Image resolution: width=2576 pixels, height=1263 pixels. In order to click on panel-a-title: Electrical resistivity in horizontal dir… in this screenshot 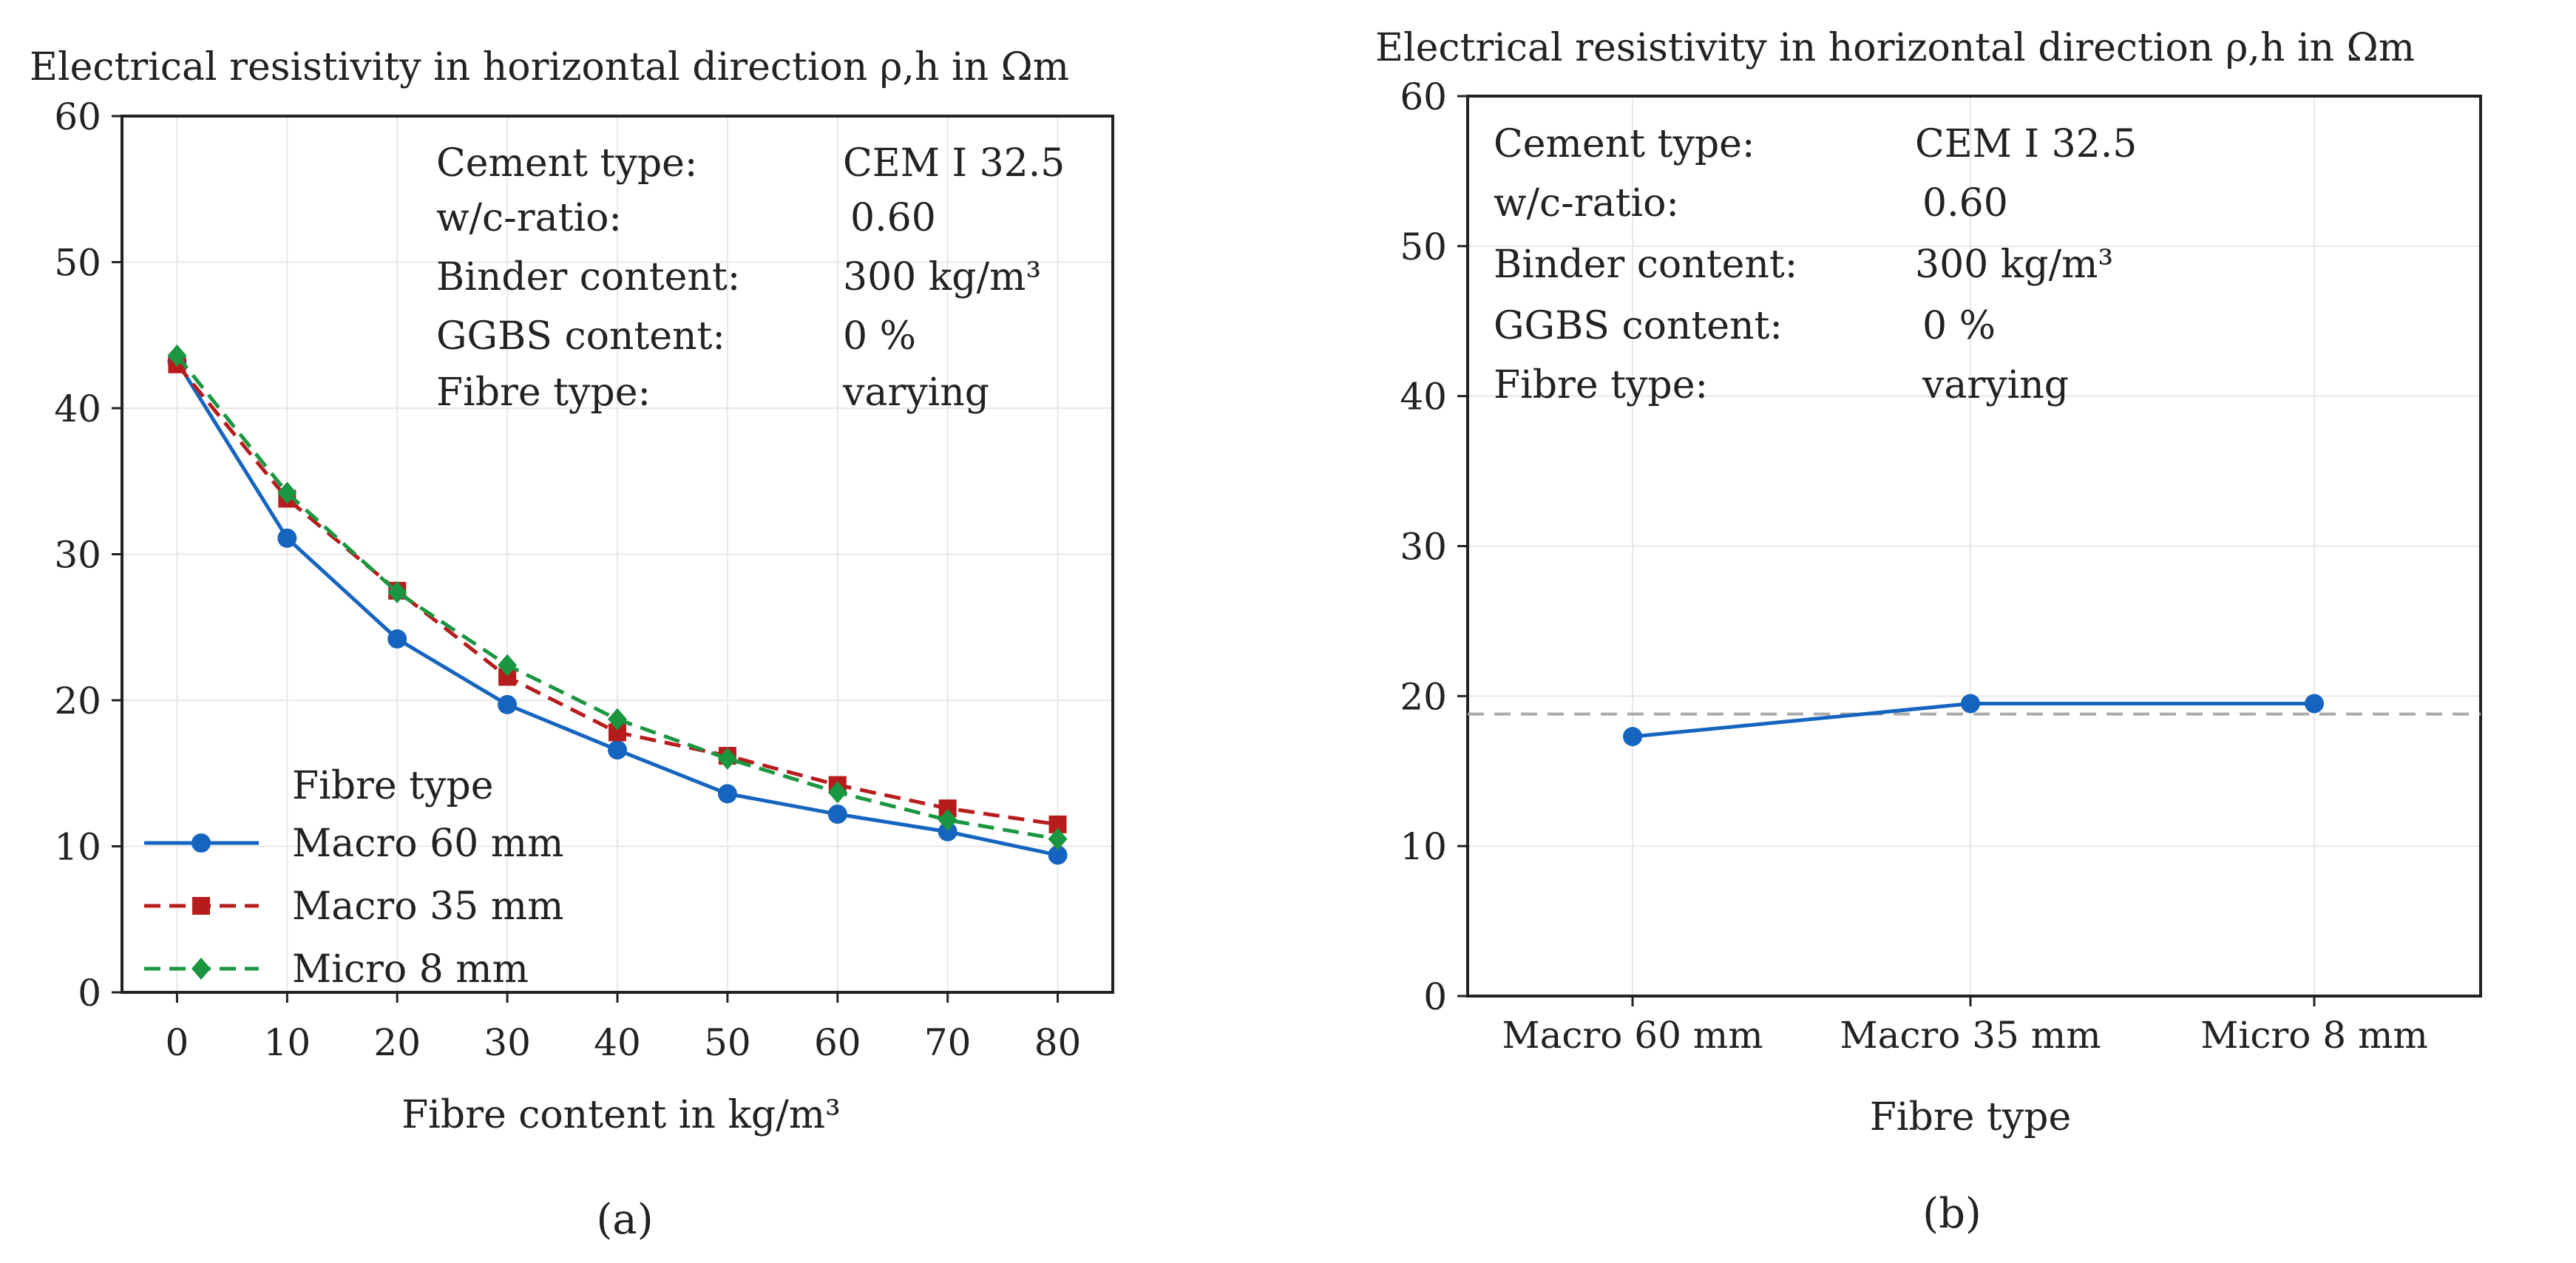, I will do `click(549, 67)`.